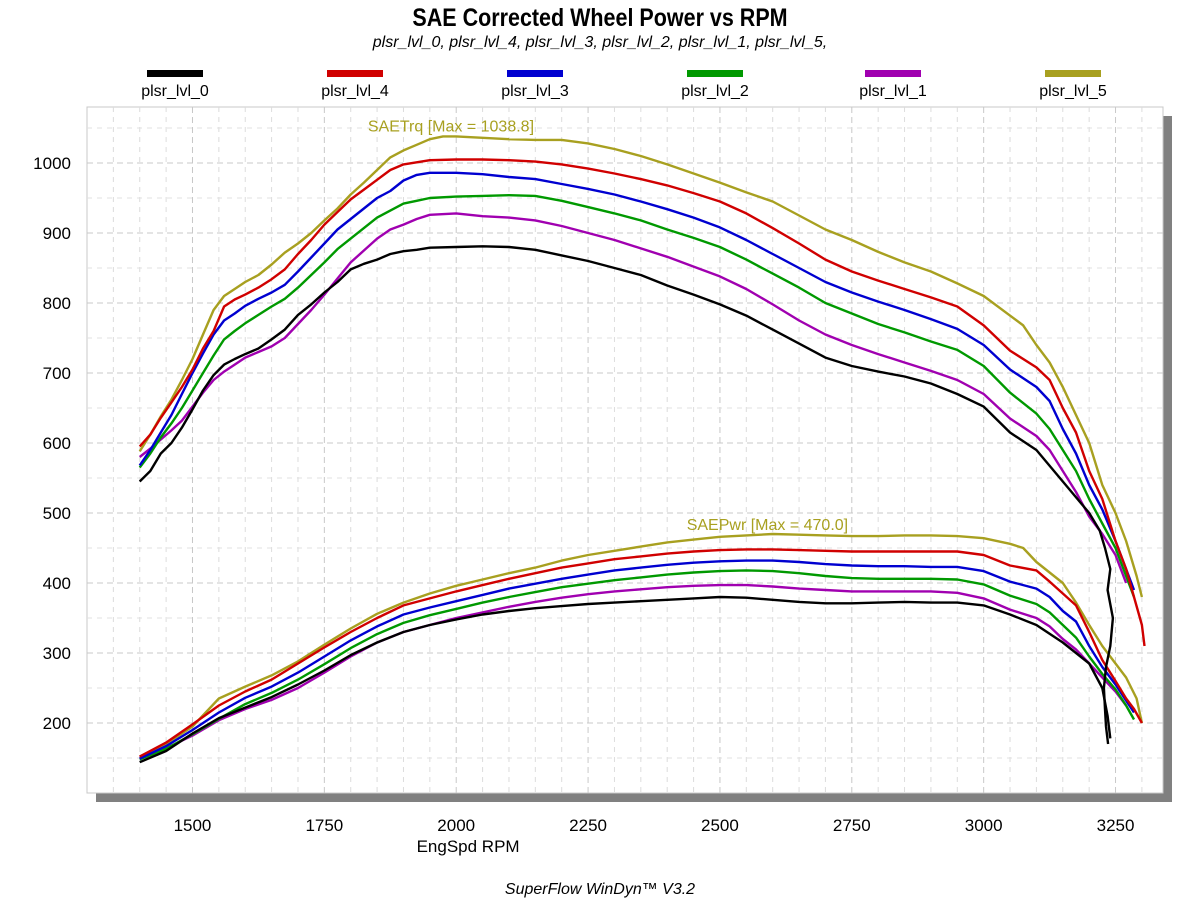 The height and width of the screenshot is (906, 1200). What do you see at coordinates (468, 846) in the screenshot?
I see `x-axis-label: EngSpd RPM` at bounding box center [468, 846].